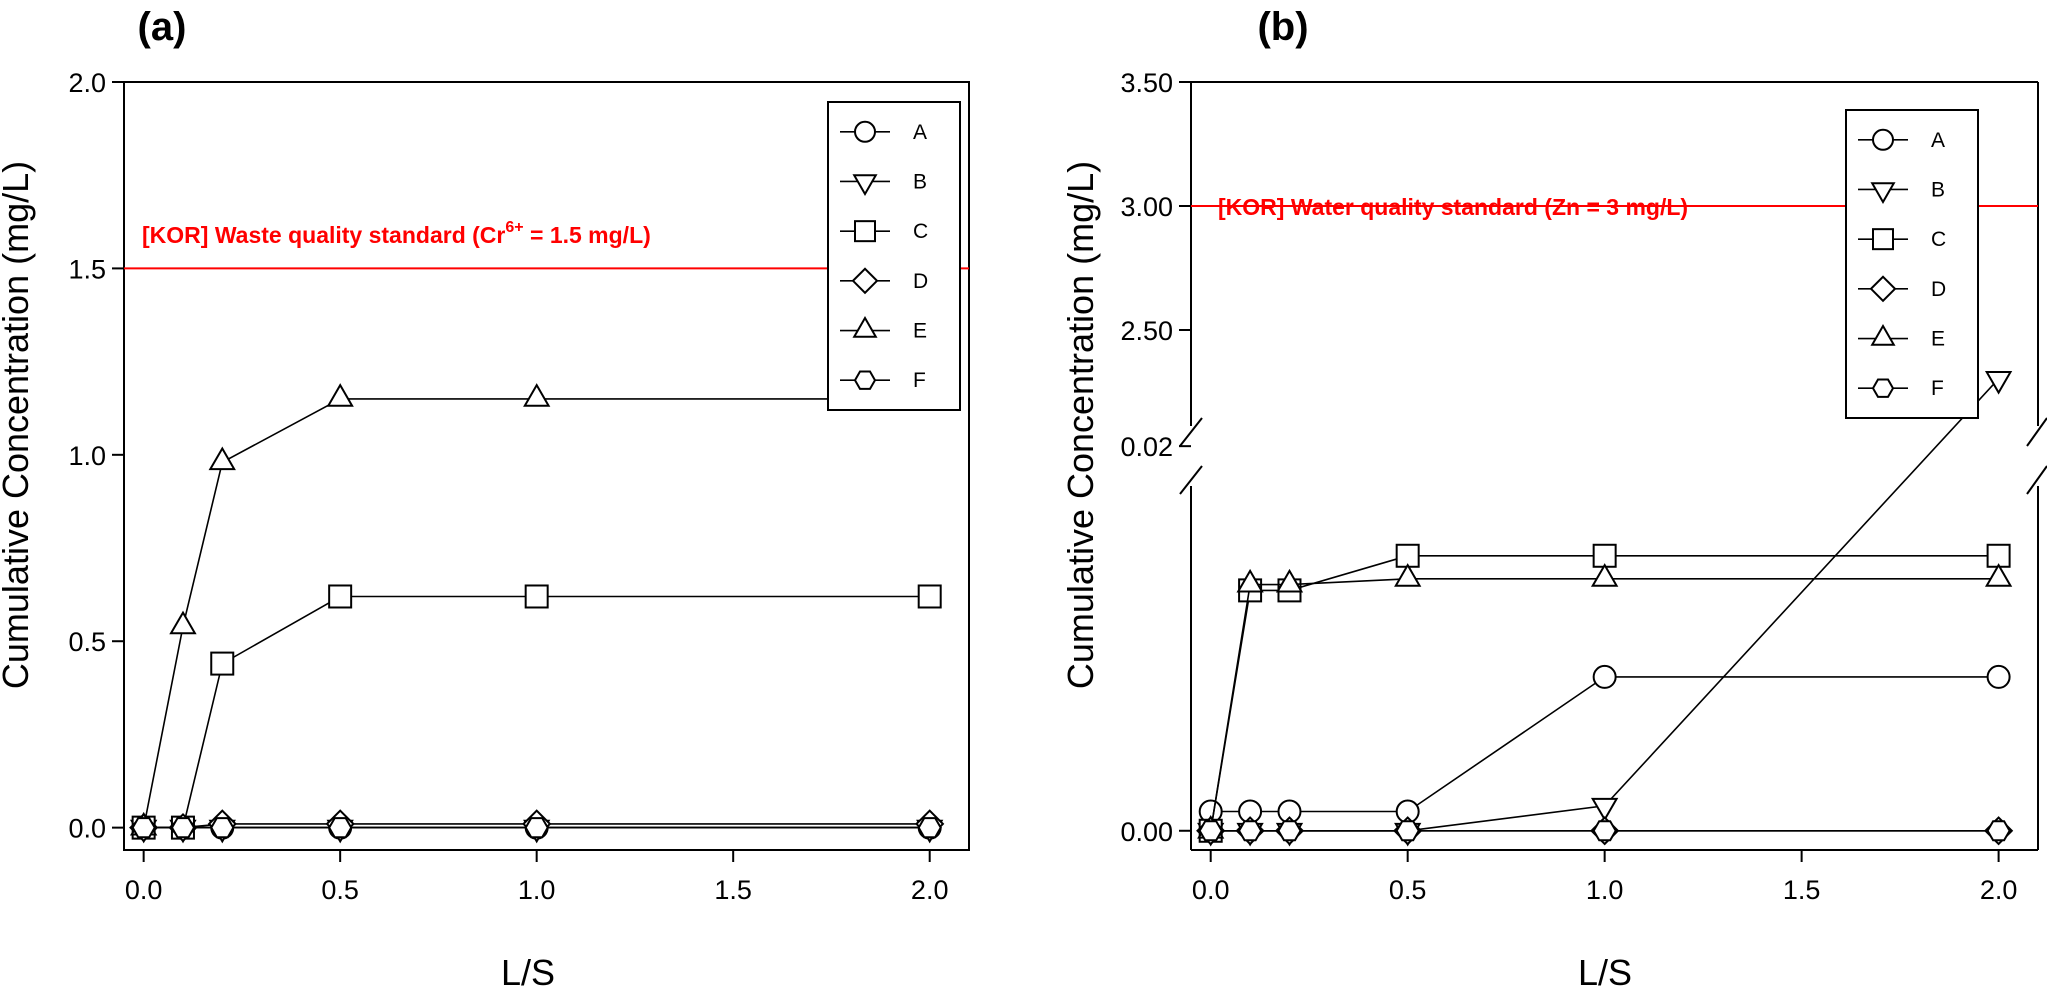 This screenshot has height=995, width=2047. What do you see at coordinates (1883, 289) in the screenshot?
I see `panel-b-legend-marker-diamond` at bounding box center [1883, 289].